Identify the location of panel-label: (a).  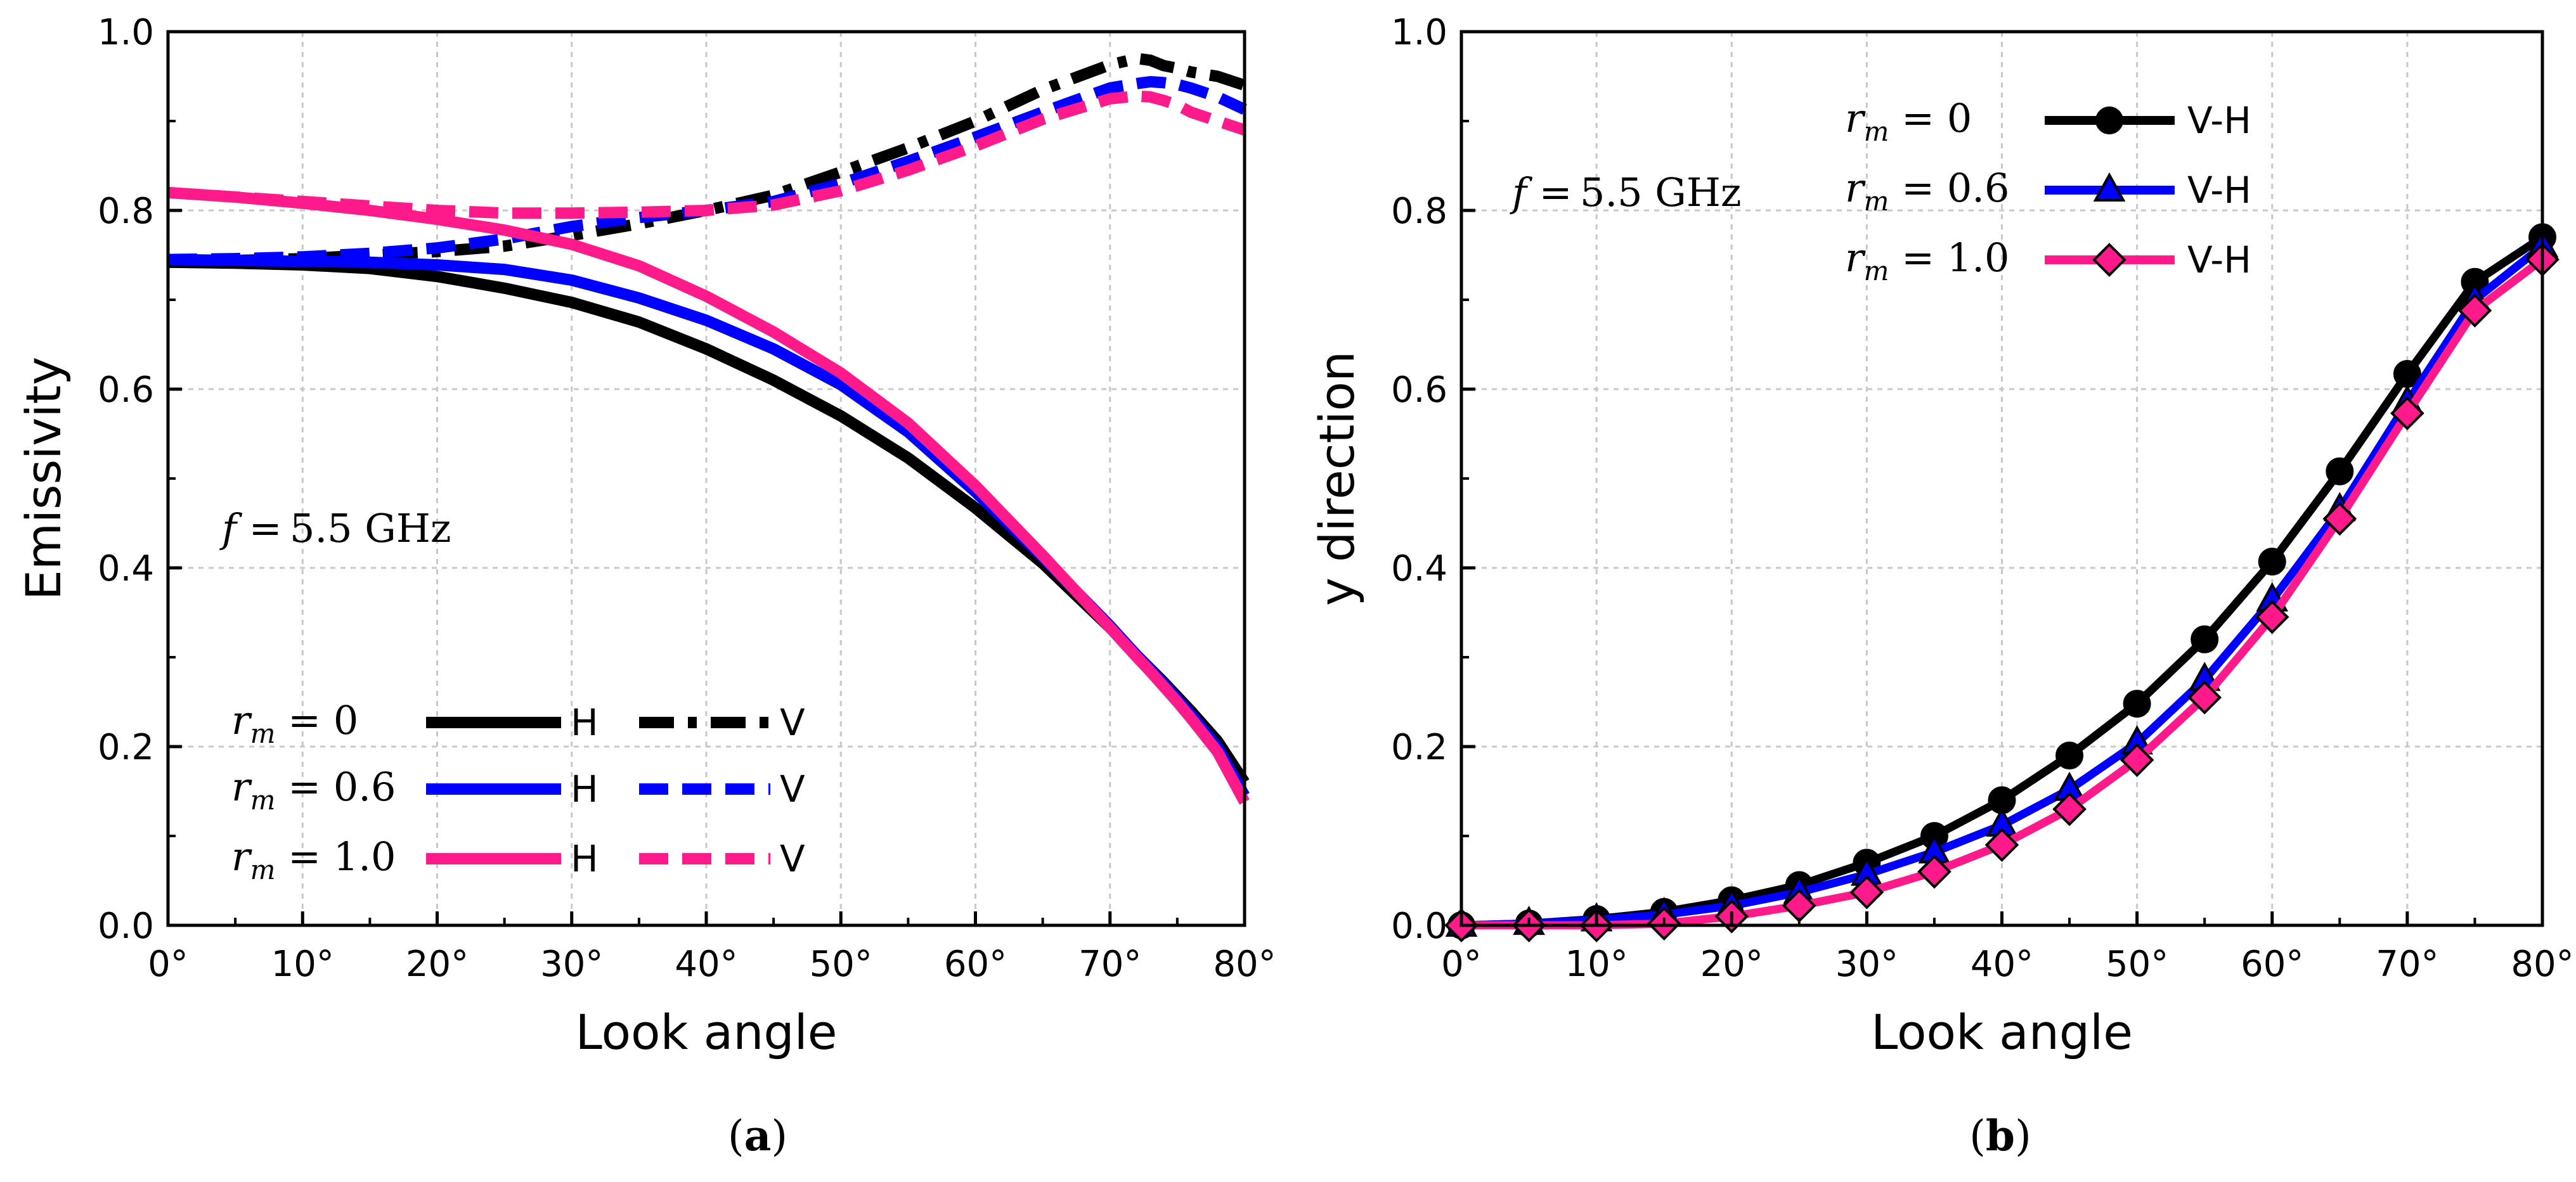
(757, 1136).